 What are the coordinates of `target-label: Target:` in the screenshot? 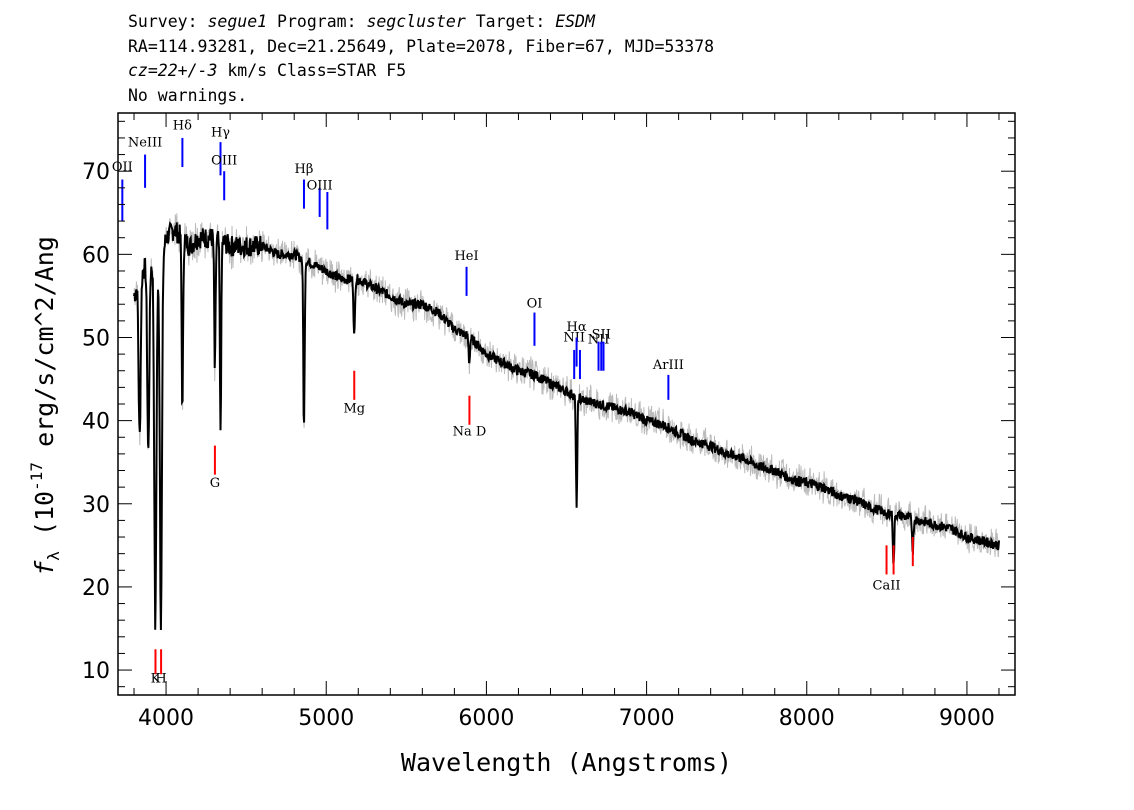 It's located at (510, 21).